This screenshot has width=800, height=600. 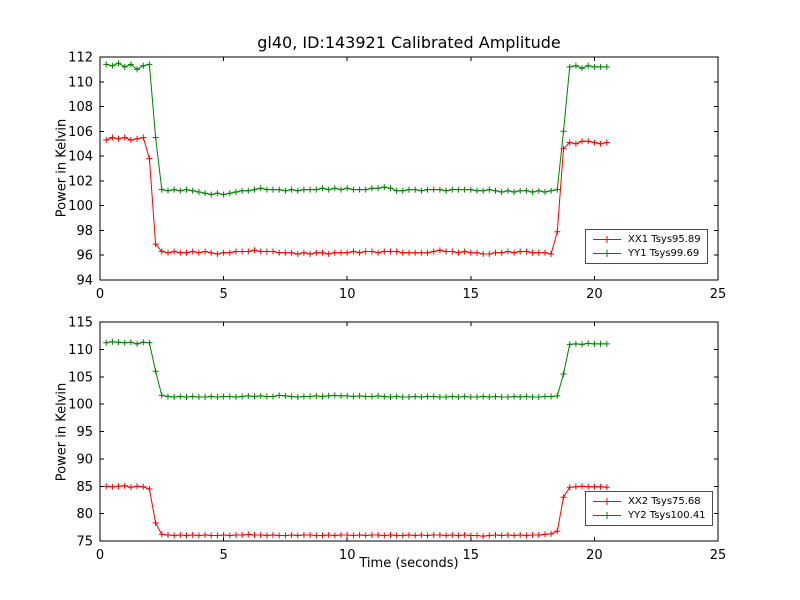 What do you see at coordinates (80, 323) in the screenshot?
I see `y-tick-label: 115` at bounding box center [80, 323].